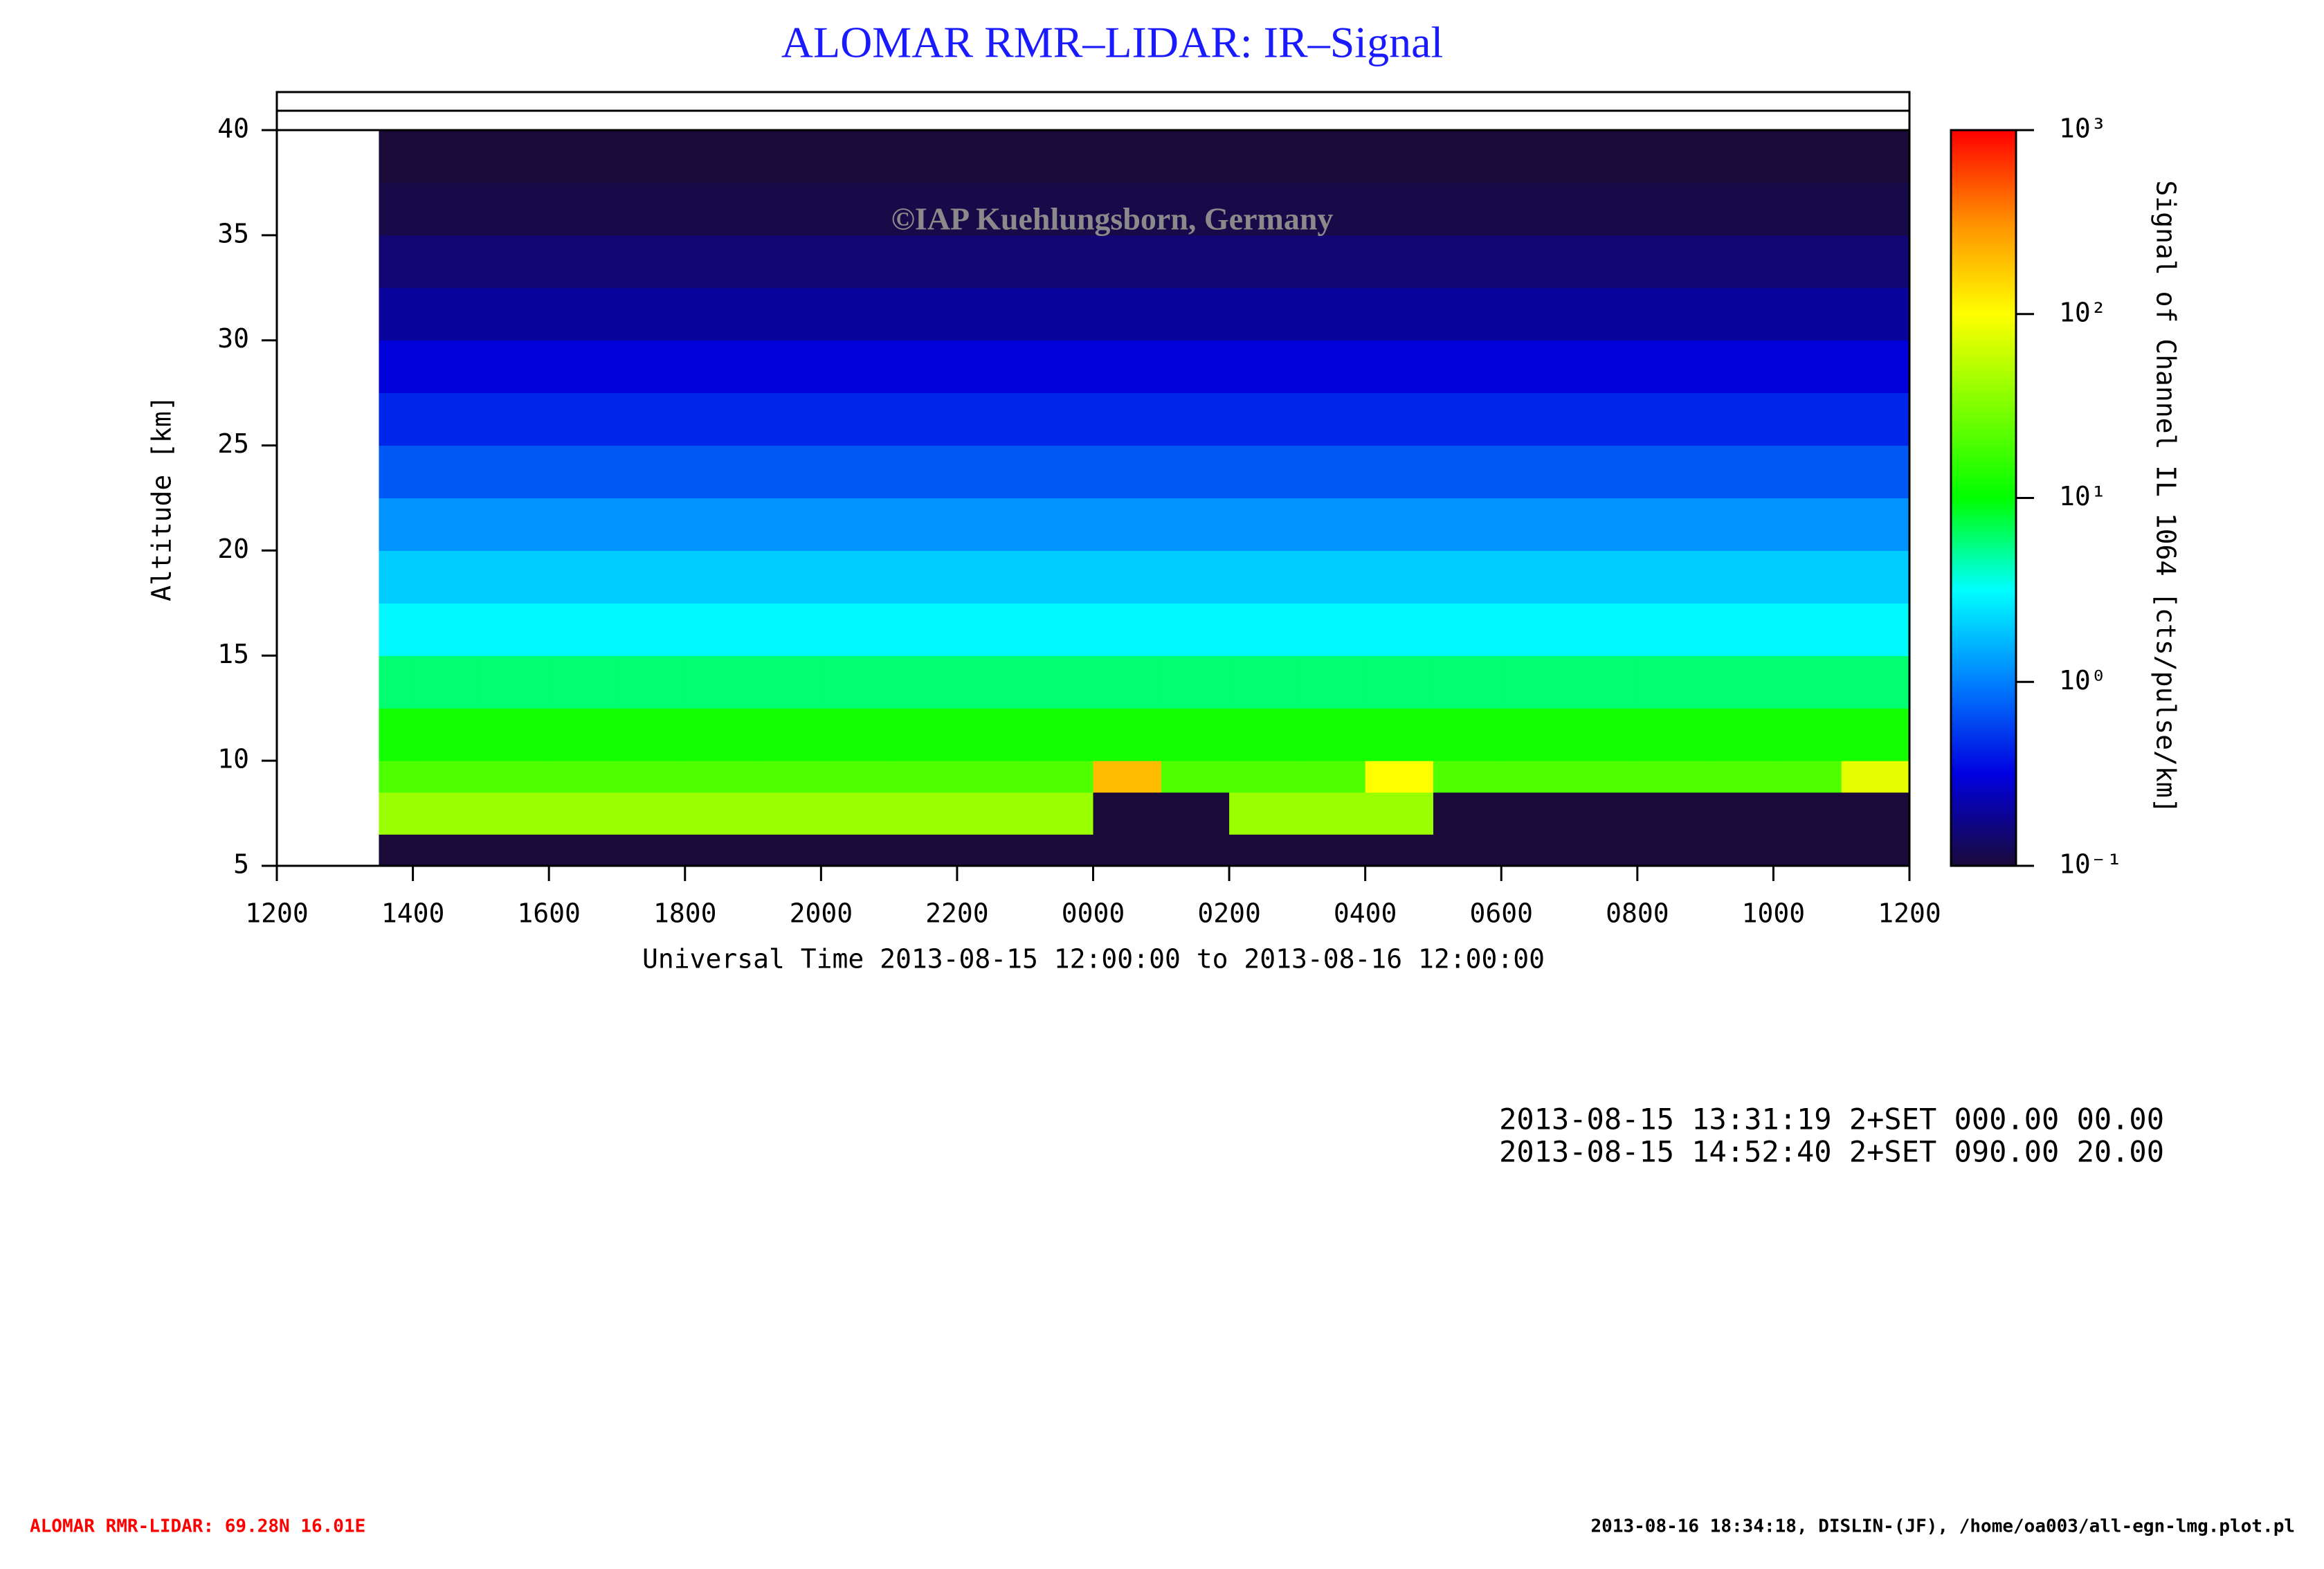 This screenshot has height=1569, width=2324. What do you see at coordinates (957, 913) in the screenshot?
I see `x-tick-label: 2200` at bounding box center [957, 913].